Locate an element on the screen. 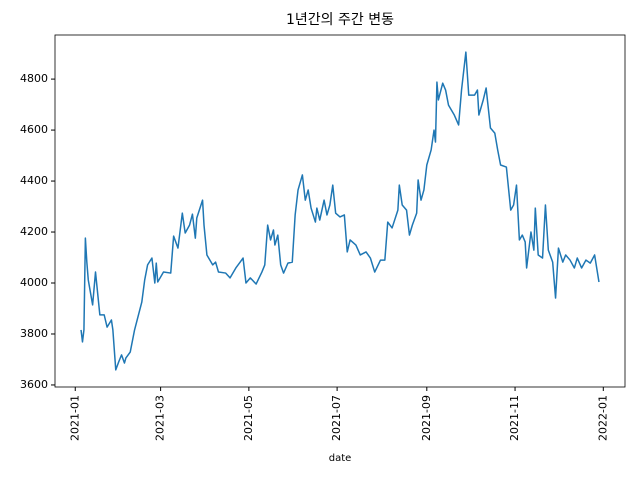 This screenshot has width=640, height=480. x-tick-label: 2021-09 is located at coordinates (426, 418).